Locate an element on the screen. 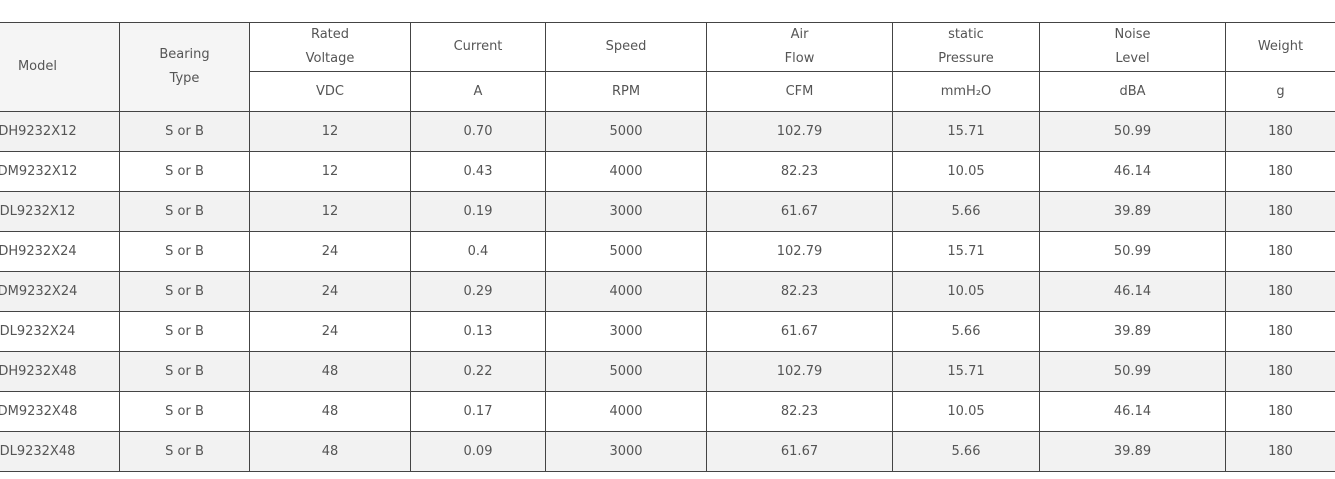  table-cell: 0.4 is located at coordinates (478, 251).